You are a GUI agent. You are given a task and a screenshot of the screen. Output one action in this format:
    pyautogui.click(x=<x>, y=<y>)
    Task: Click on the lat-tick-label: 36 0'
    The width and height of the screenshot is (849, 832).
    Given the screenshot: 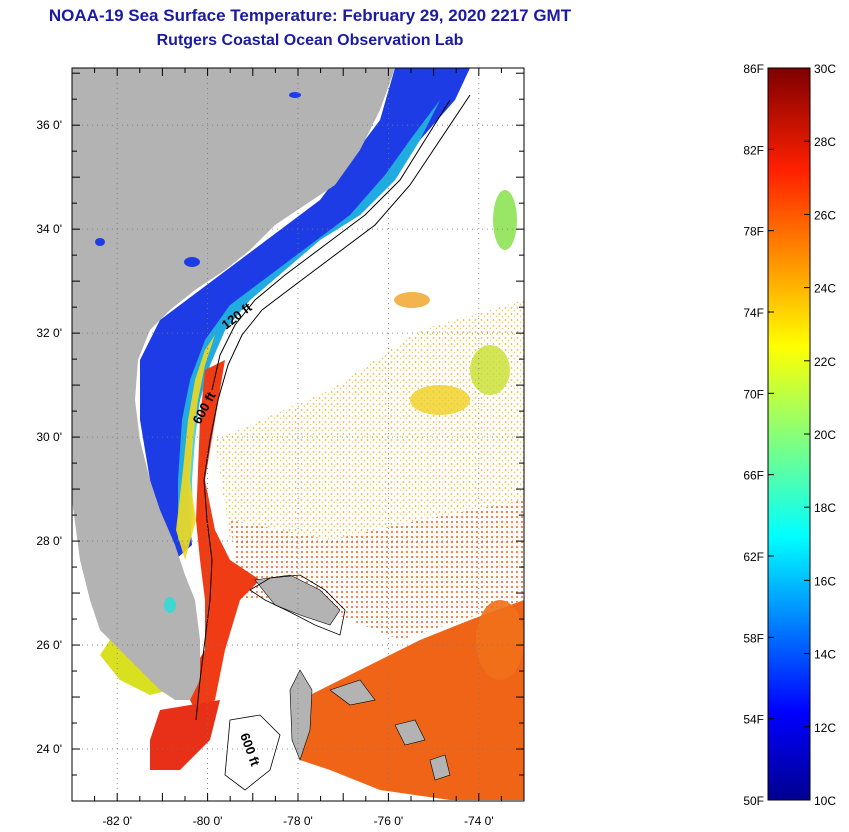 What is the action you would take?
    pyautogui.click(x=49, y=125)
    